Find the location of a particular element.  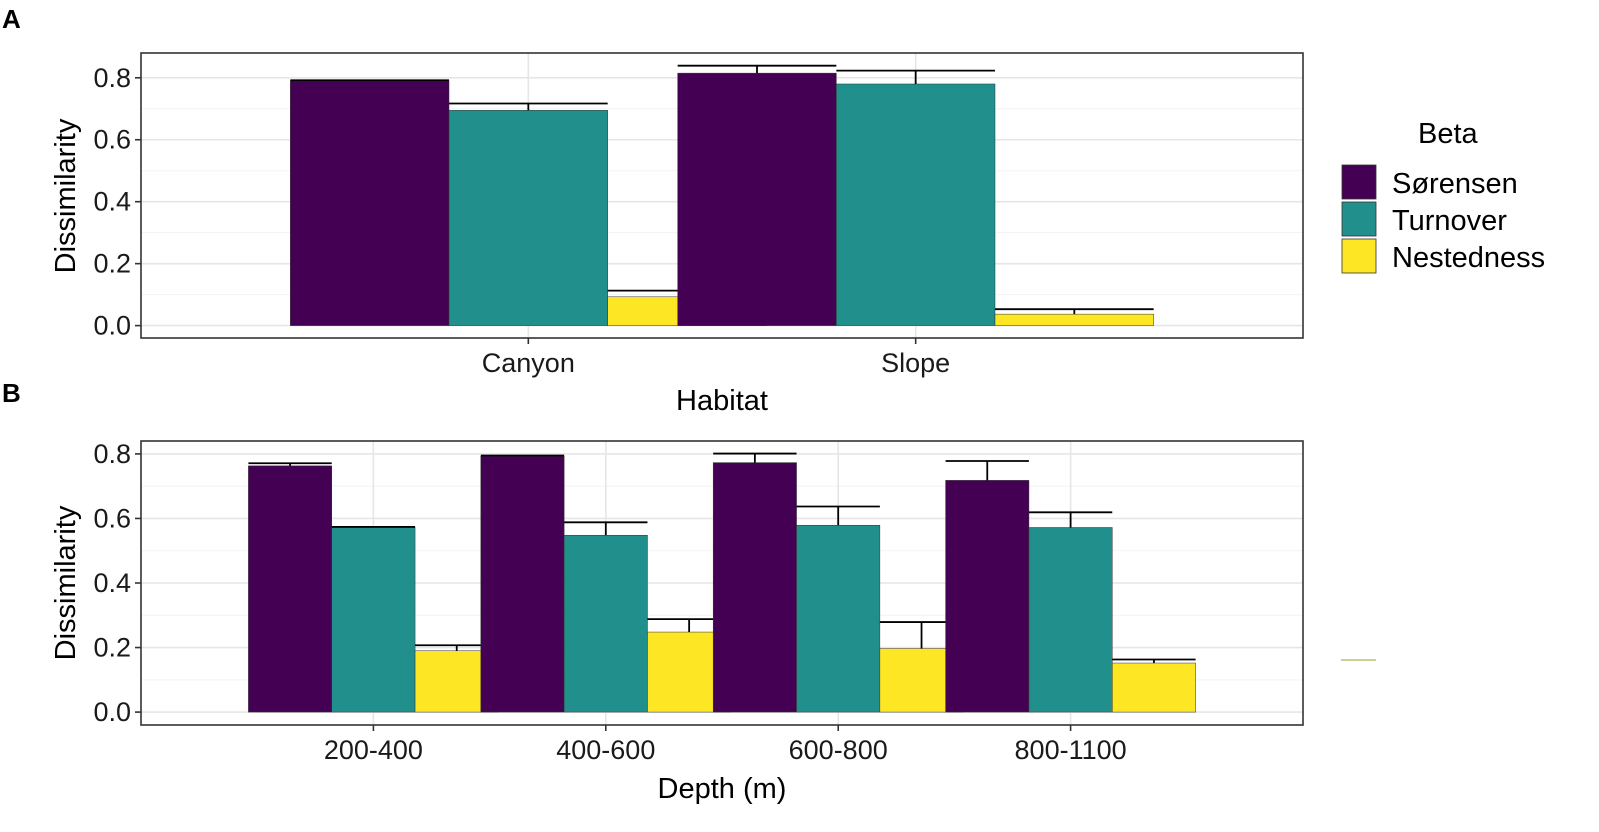

legend-label-turnover: Turnover is located at coordinates (1449, 221).